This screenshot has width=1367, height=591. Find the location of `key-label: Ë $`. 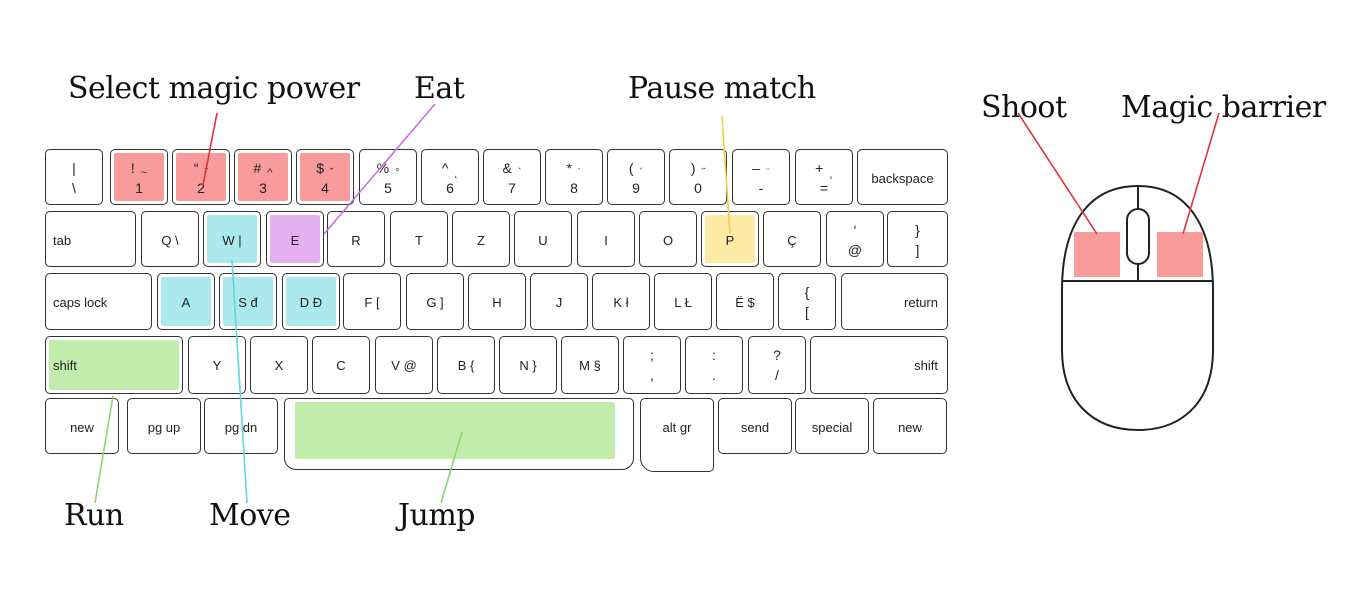

key-label: Ë $ is located at coordinates (745, 302).